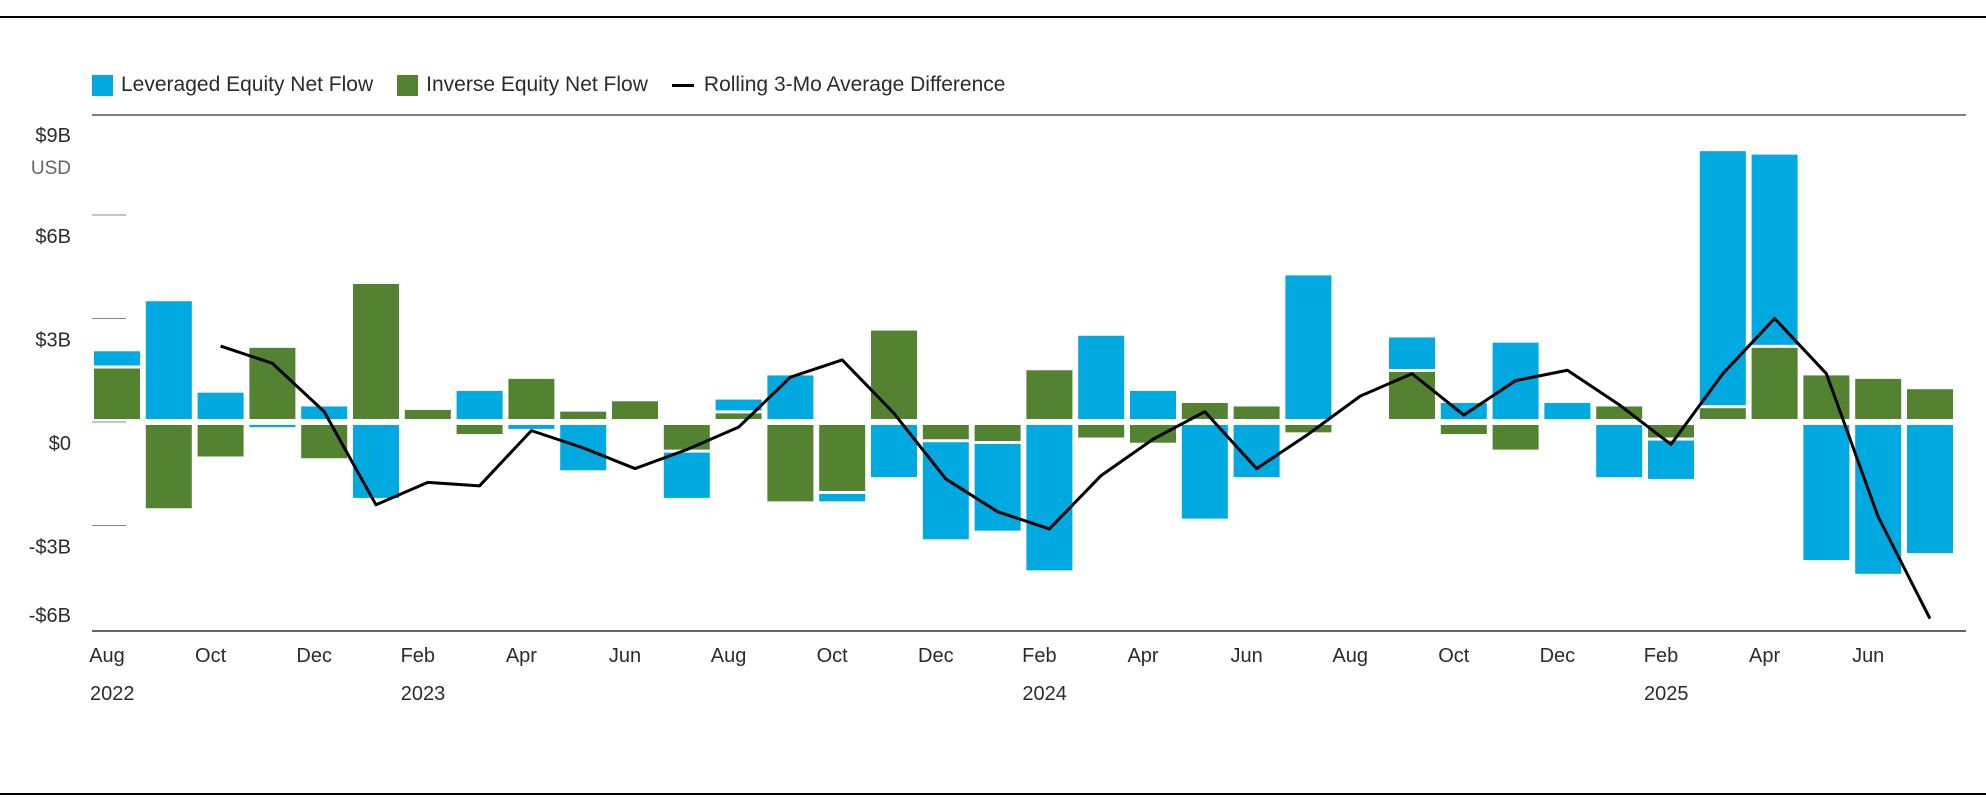  What do you see at coordinates (50, 548) in the screenshot?
I see `y-tick-label: -$3B` at bounding box center [50, 548].